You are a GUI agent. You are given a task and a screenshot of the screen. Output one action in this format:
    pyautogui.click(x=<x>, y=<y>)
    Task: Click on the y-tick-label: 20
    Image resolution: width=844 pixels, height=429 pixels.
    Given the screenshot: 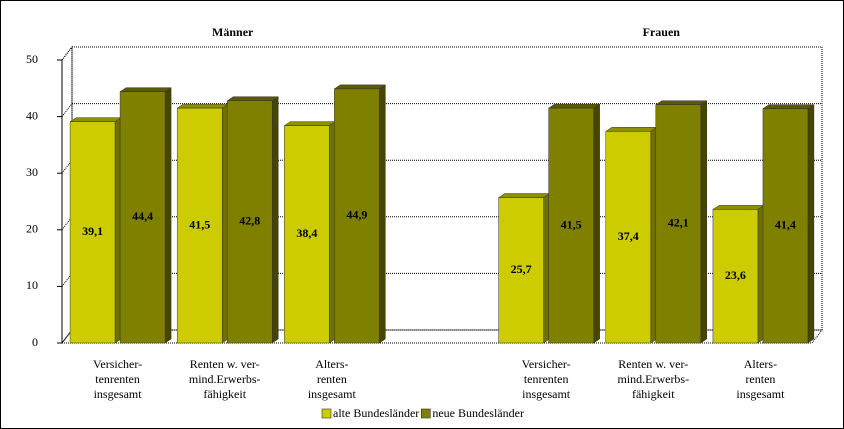 What is the action you would take?
    pyautogui.click(x=32, y=229)
    